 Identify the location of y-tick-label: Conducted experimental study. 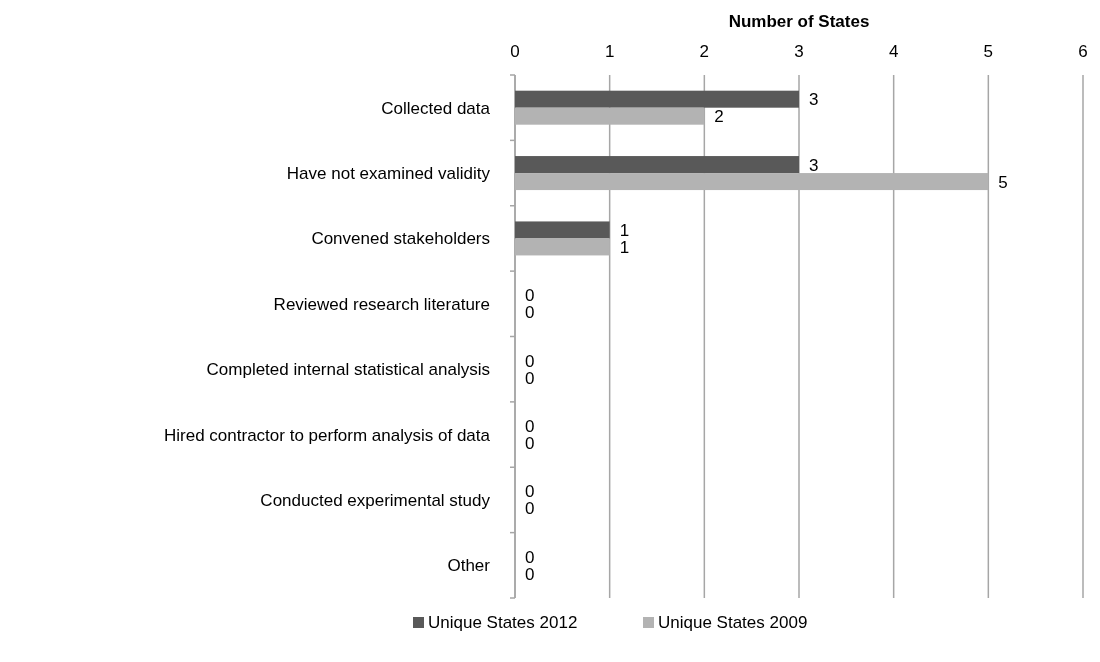
(375, 500).